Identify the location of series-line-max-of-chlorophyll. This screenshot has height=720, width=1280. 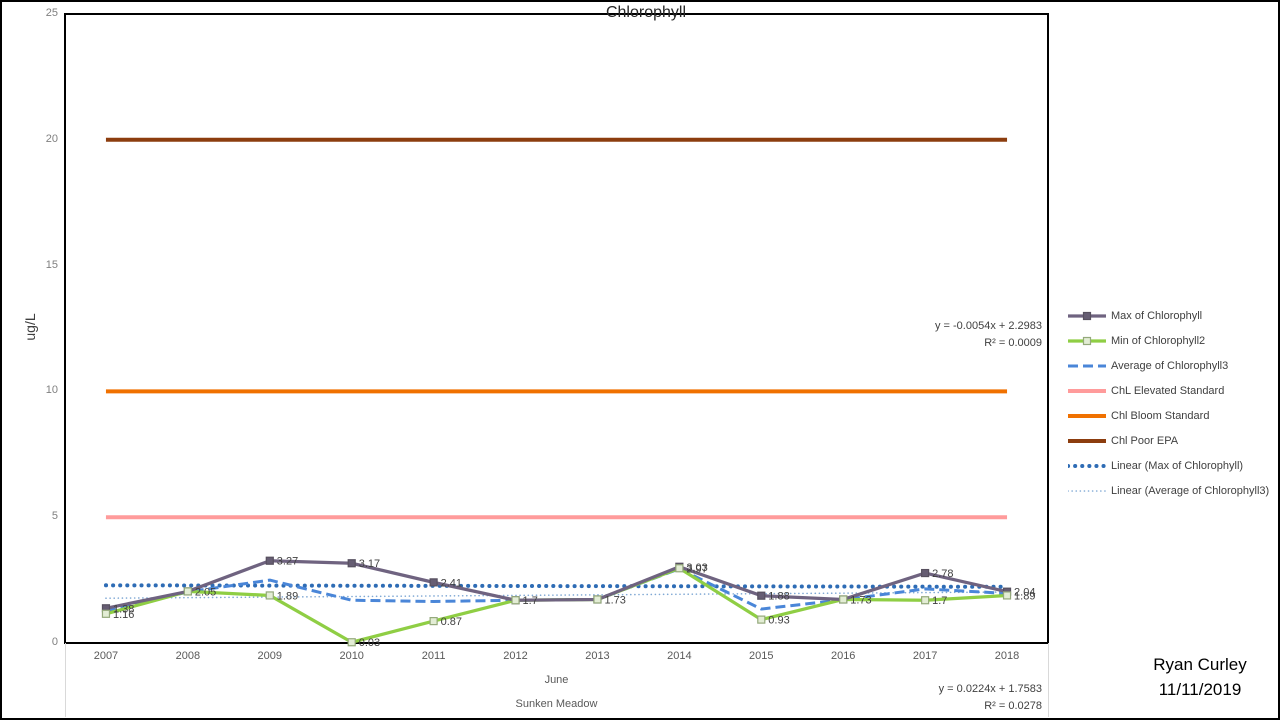
(556, 584).